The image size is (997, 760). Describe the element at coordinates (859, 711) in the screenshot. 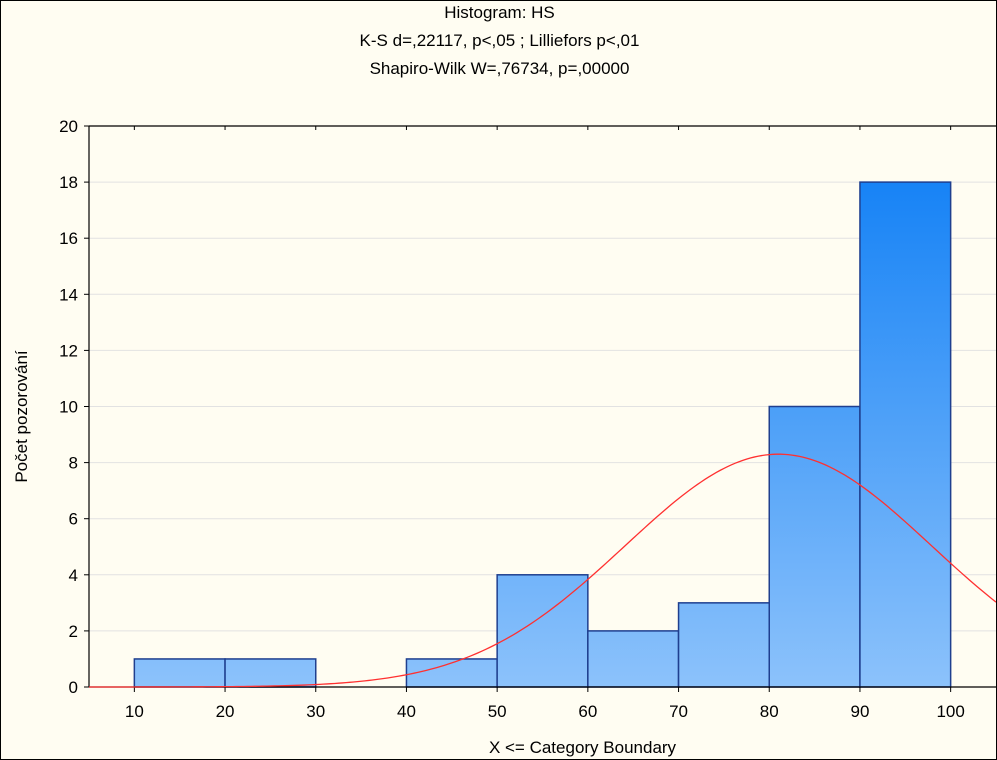

I see `x-tick-label: 90` at that location.